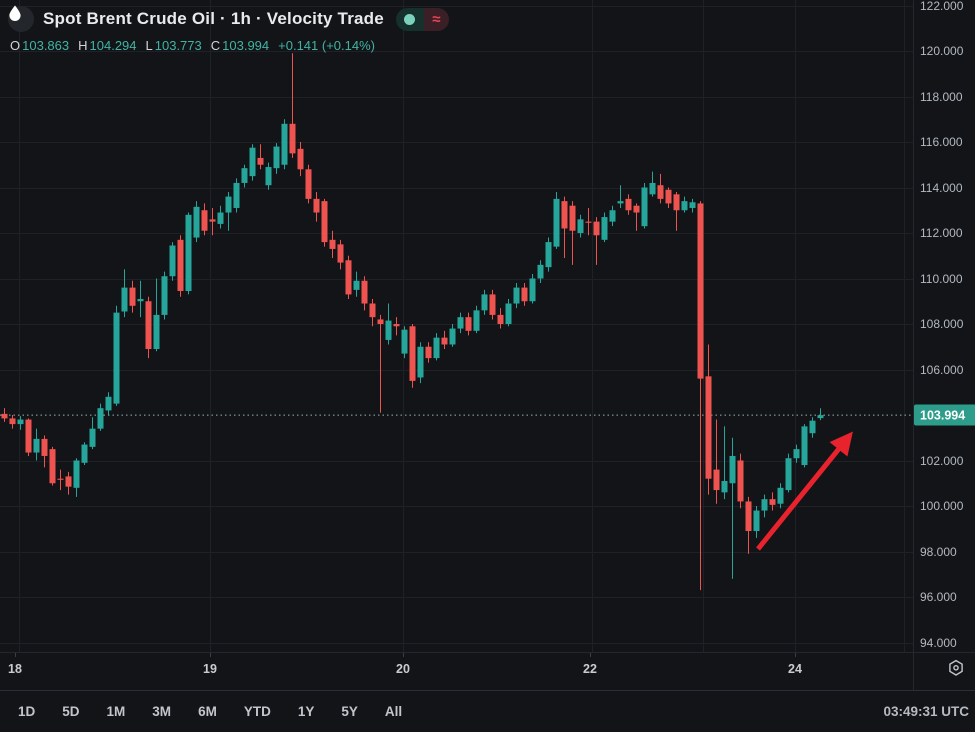  Describe the element at coordinates (71, 711) in the screenshot. I see `range-button-5d: 5D` at that location.